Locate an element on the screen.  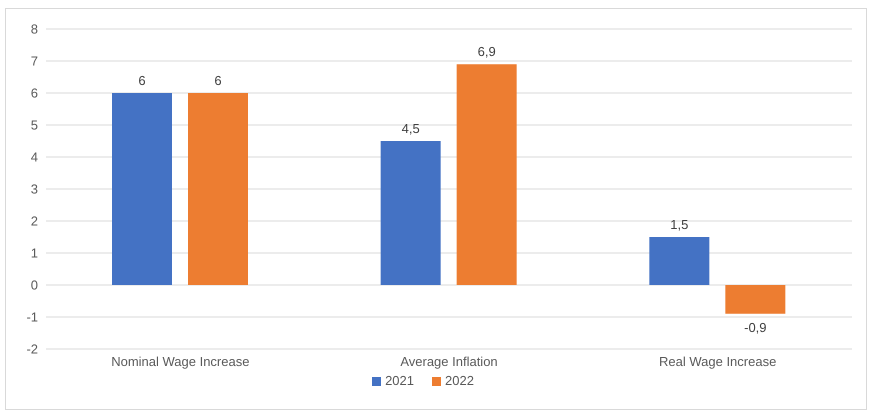
data-label: 4,5 is located at coordinates (411, 128).